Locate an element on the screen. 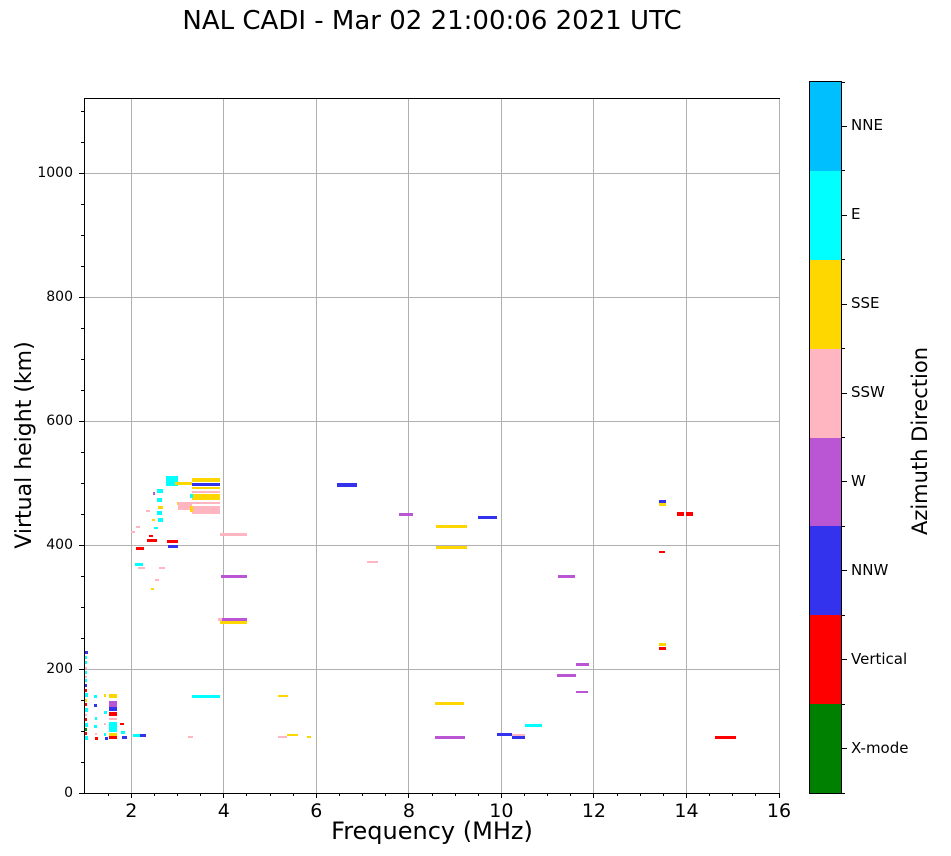  colorbar-label: X-mode is located at coordinates (880, 747).